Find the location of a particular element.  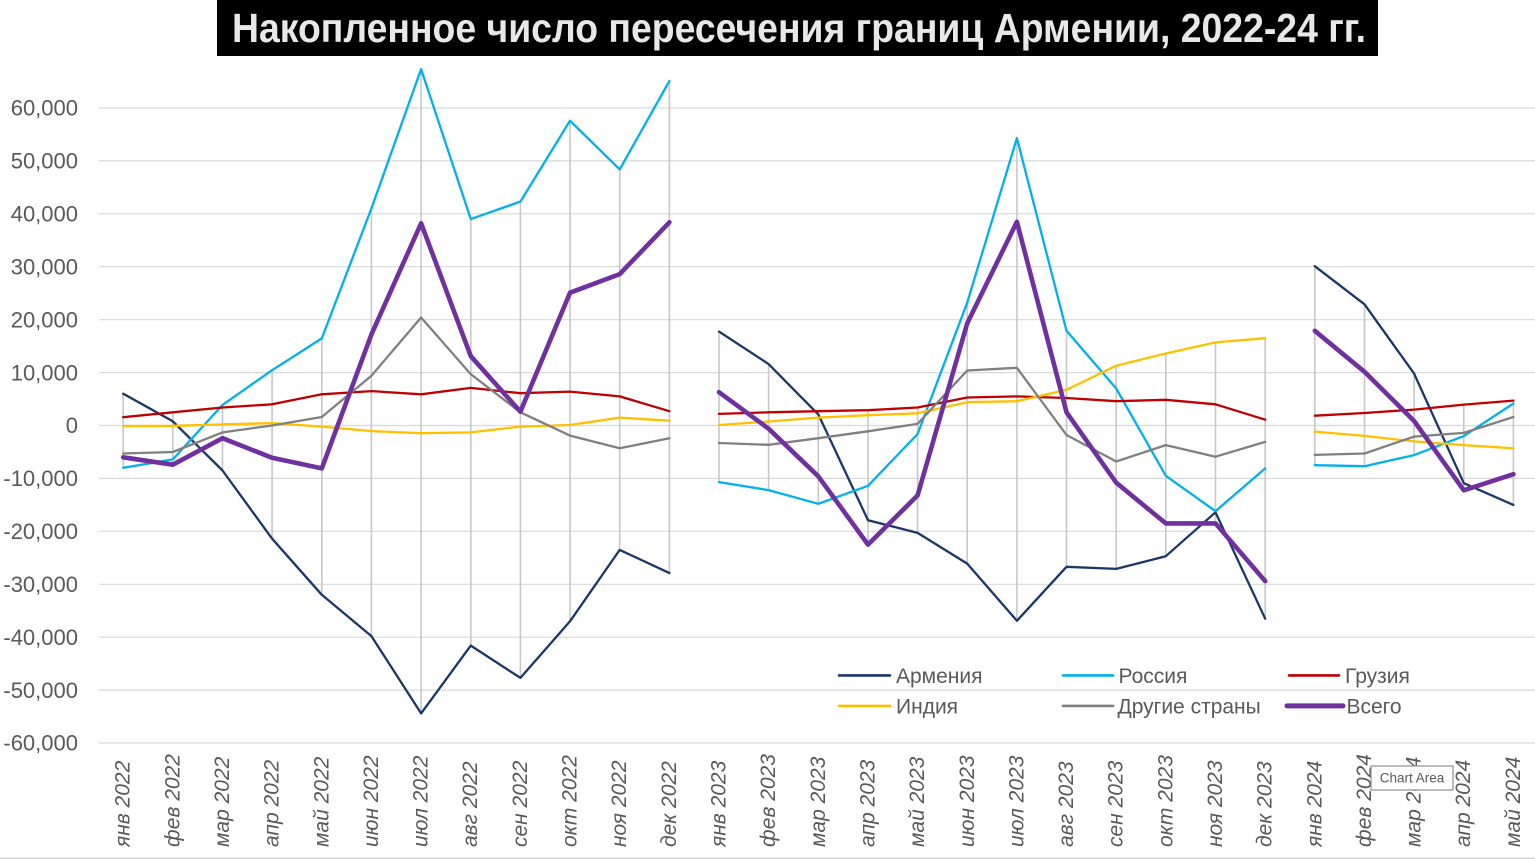

svg-text: июл 2023 is located at coordinates (1016, 801).